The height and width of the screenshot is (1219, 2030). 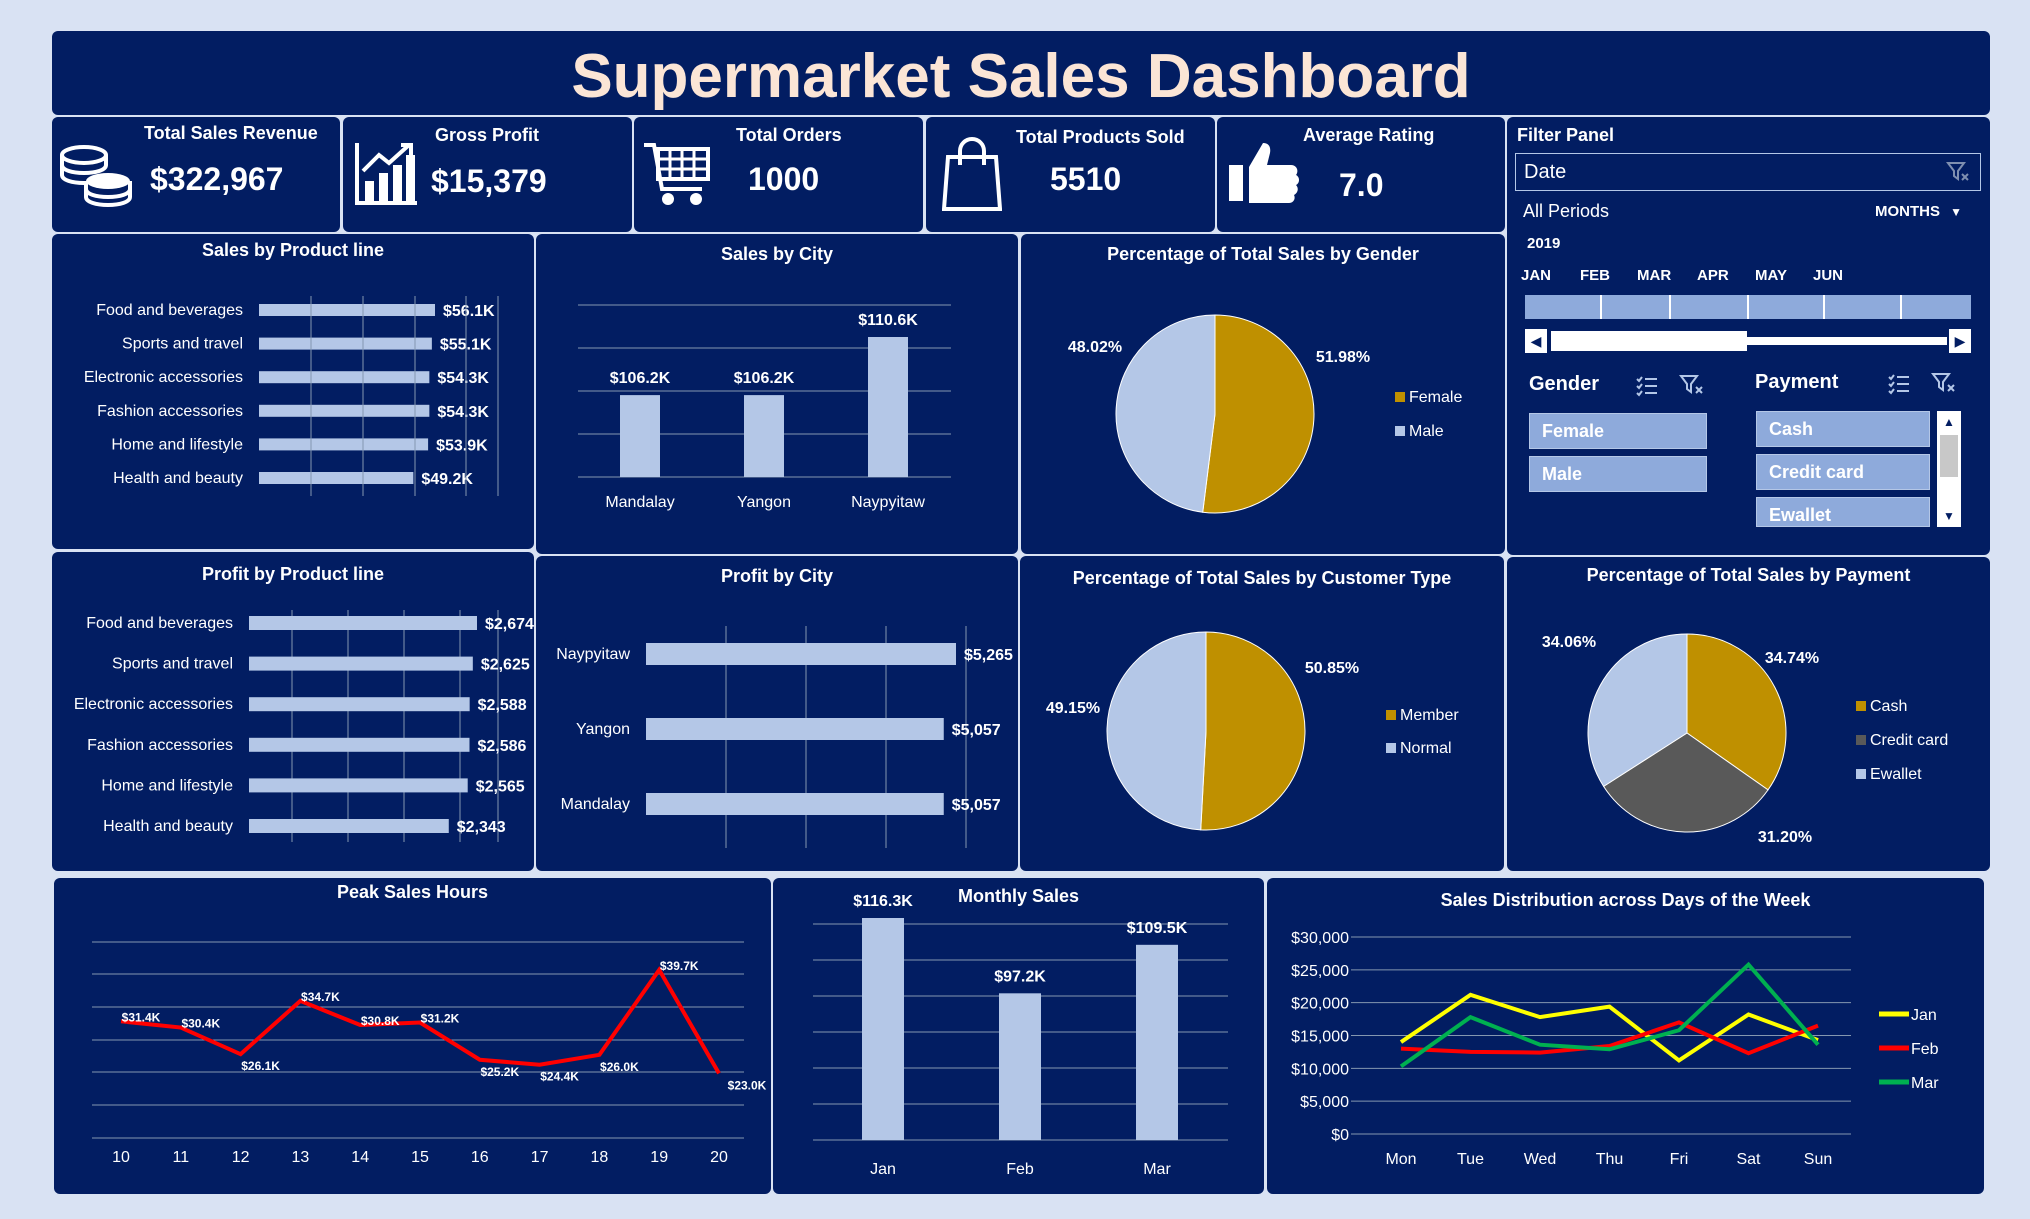 I want to click on gender-option-female: Female, so click(x=1618, y=431).